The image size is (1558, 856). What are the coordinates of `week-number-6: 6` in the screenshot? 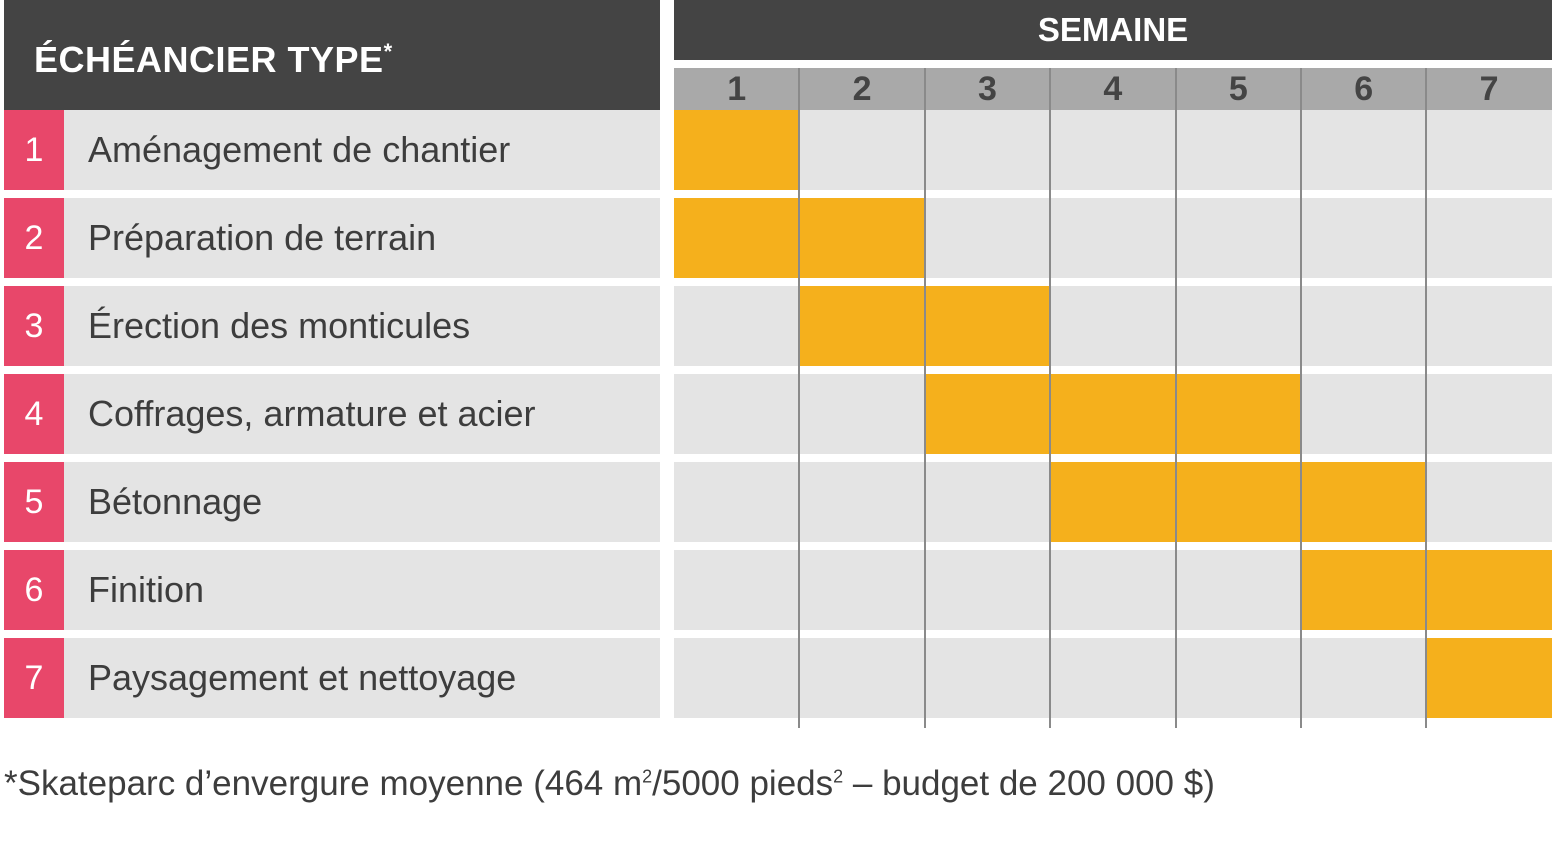 It's located at (1364, 88).